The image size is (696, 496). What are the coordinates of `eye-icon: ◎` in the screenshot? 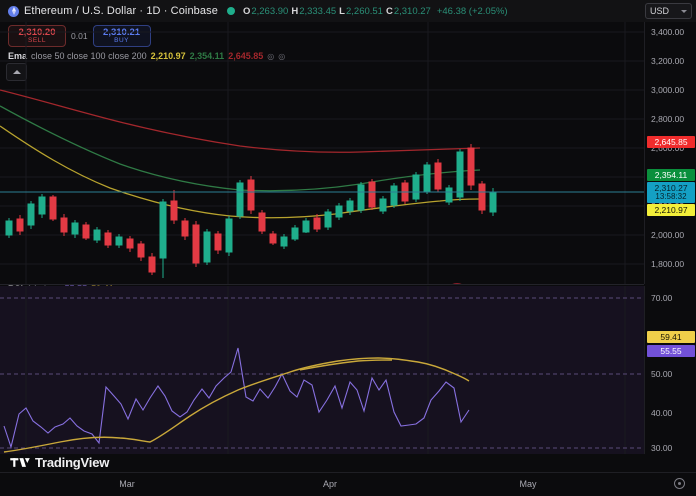 It's located at (271, 56).